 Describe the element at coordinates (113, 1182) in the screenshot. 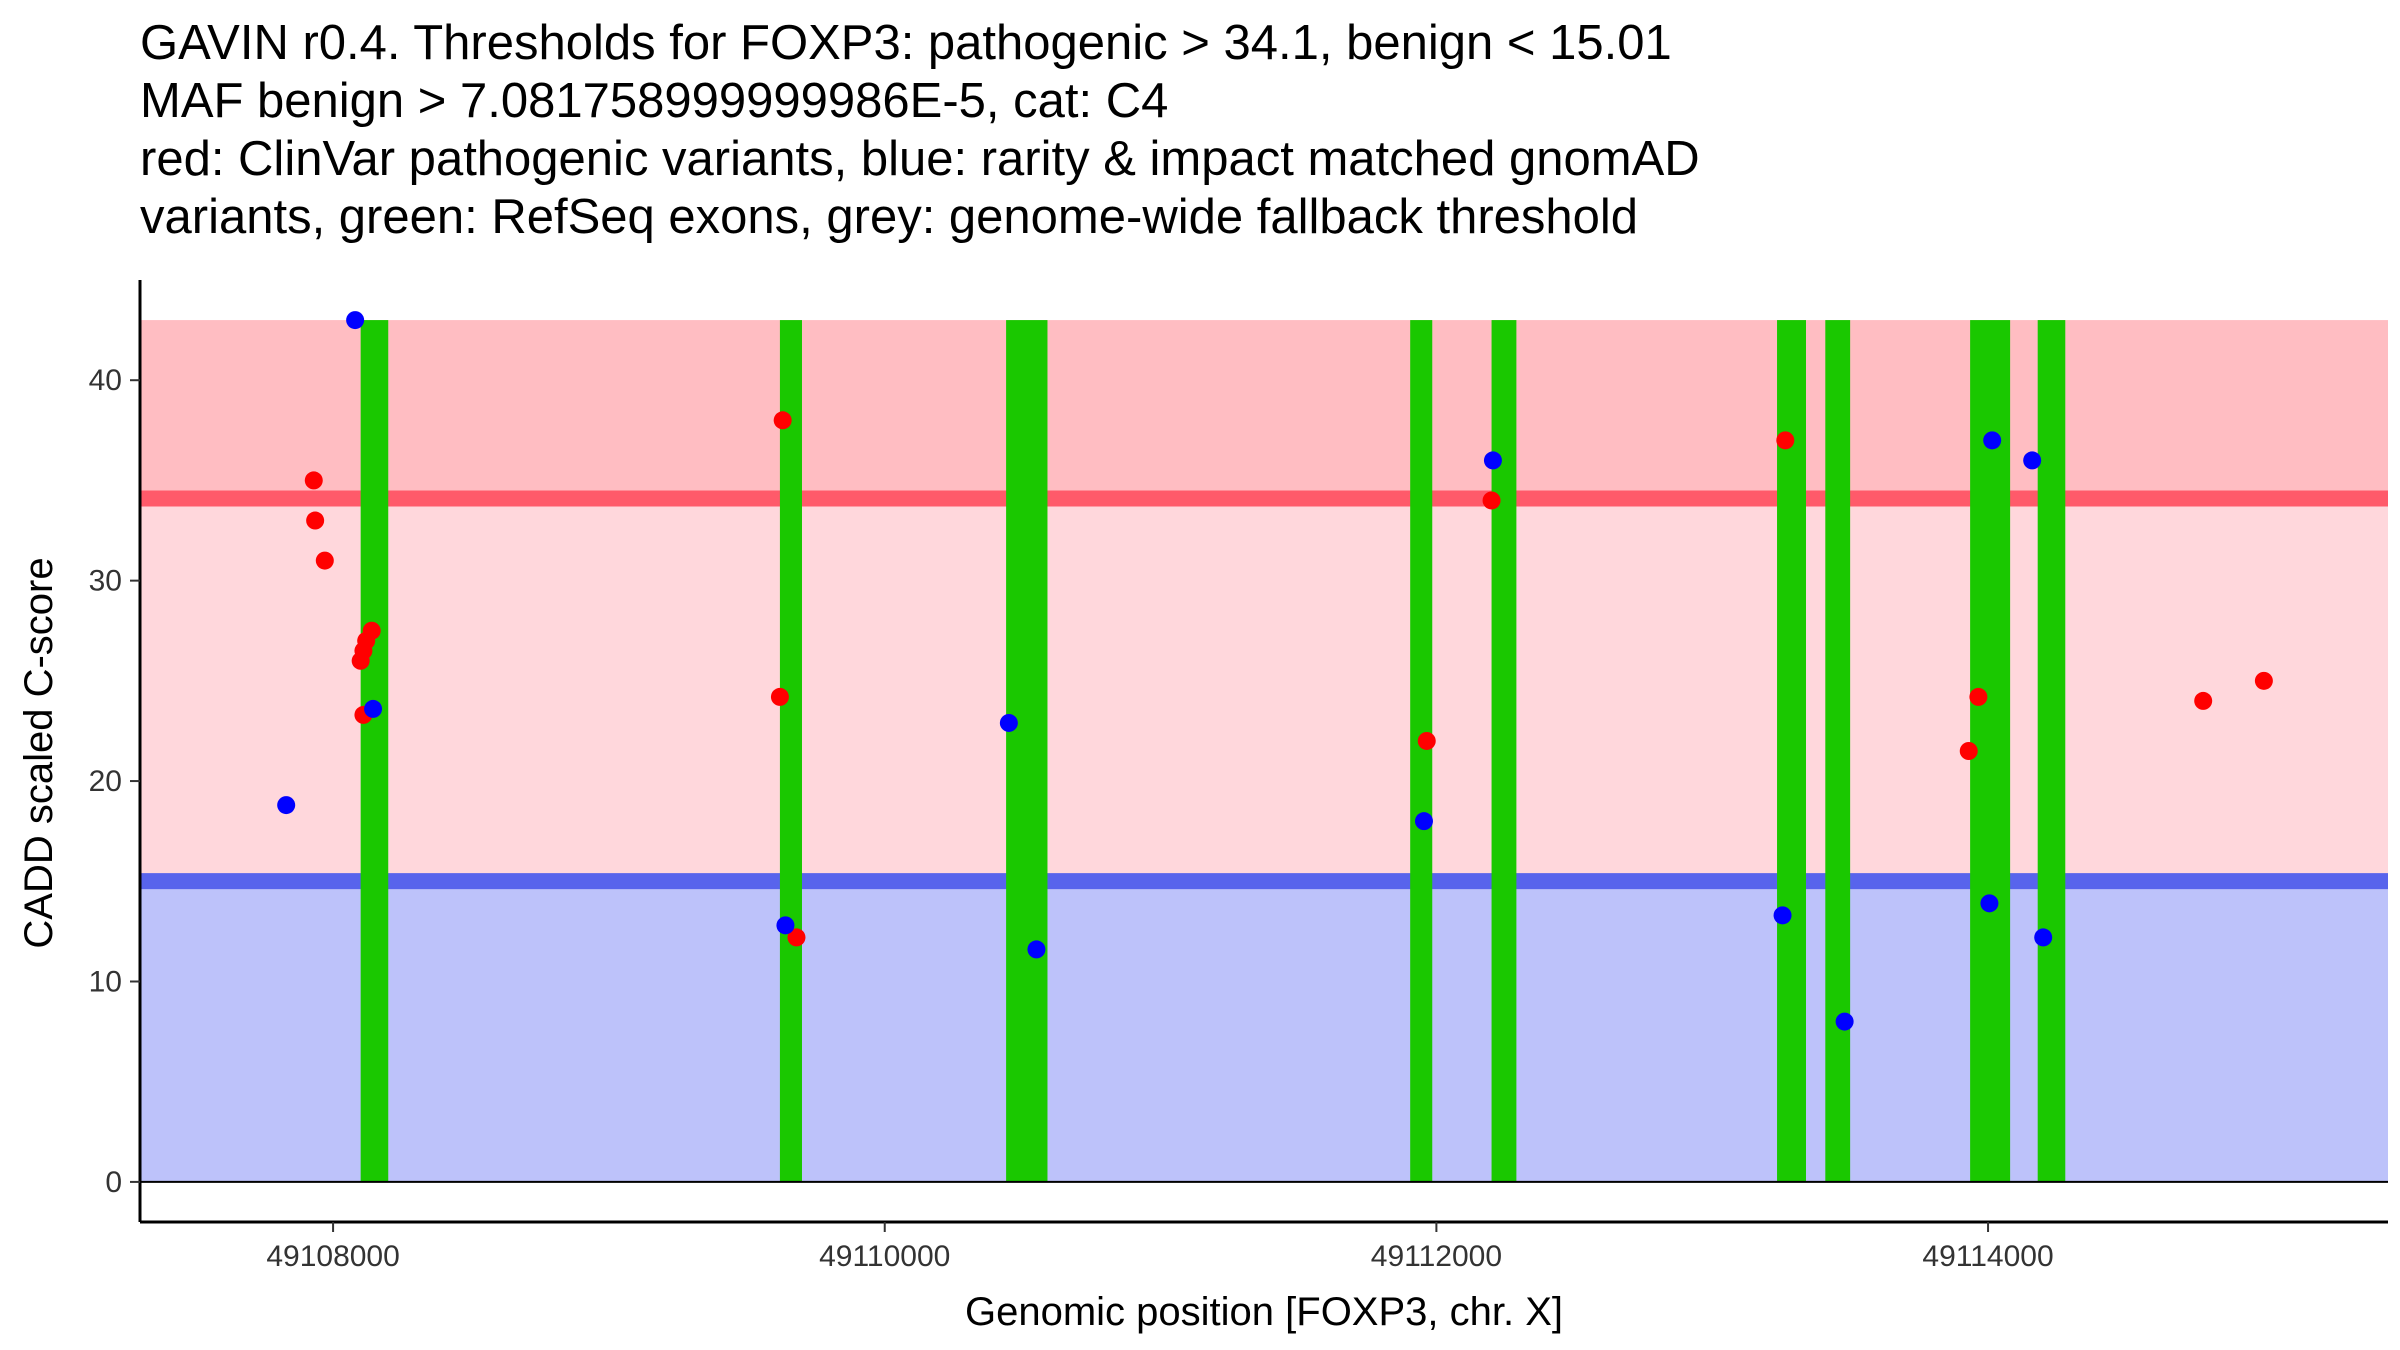

I see `y-tick-label-0: 0` at that location.